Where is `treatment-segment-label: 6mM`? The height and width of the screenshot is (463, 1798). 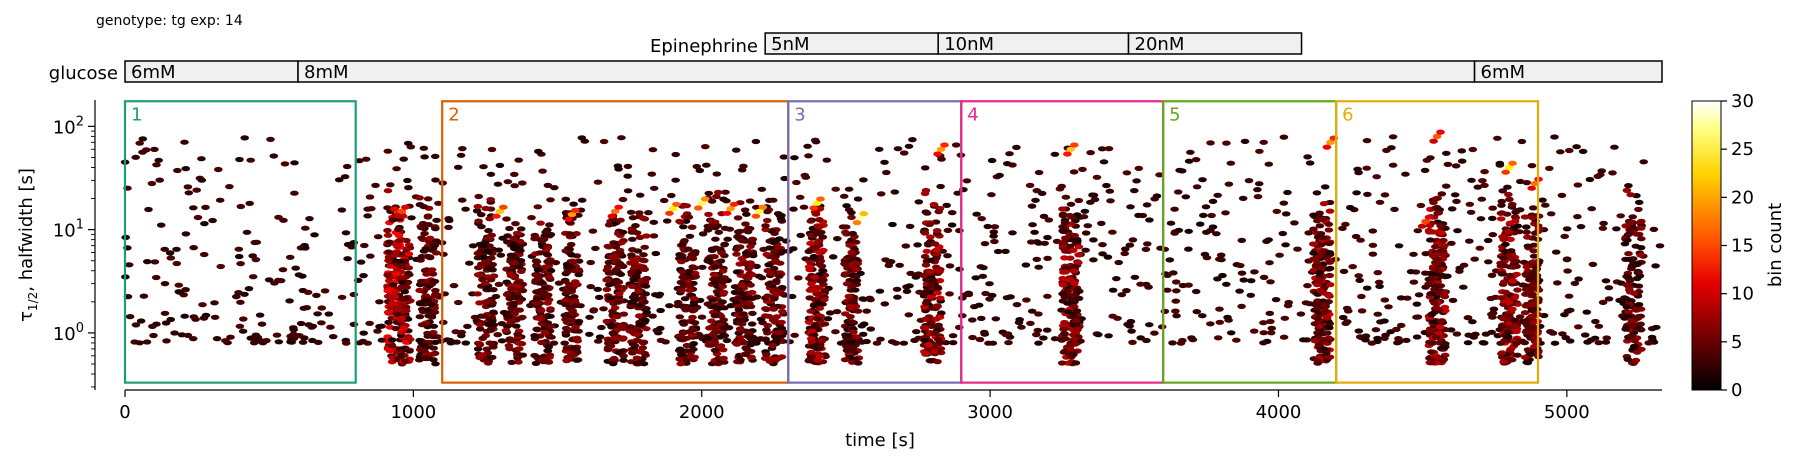 treatment-segment-label: 6mM is located at coordinates (153, 72).